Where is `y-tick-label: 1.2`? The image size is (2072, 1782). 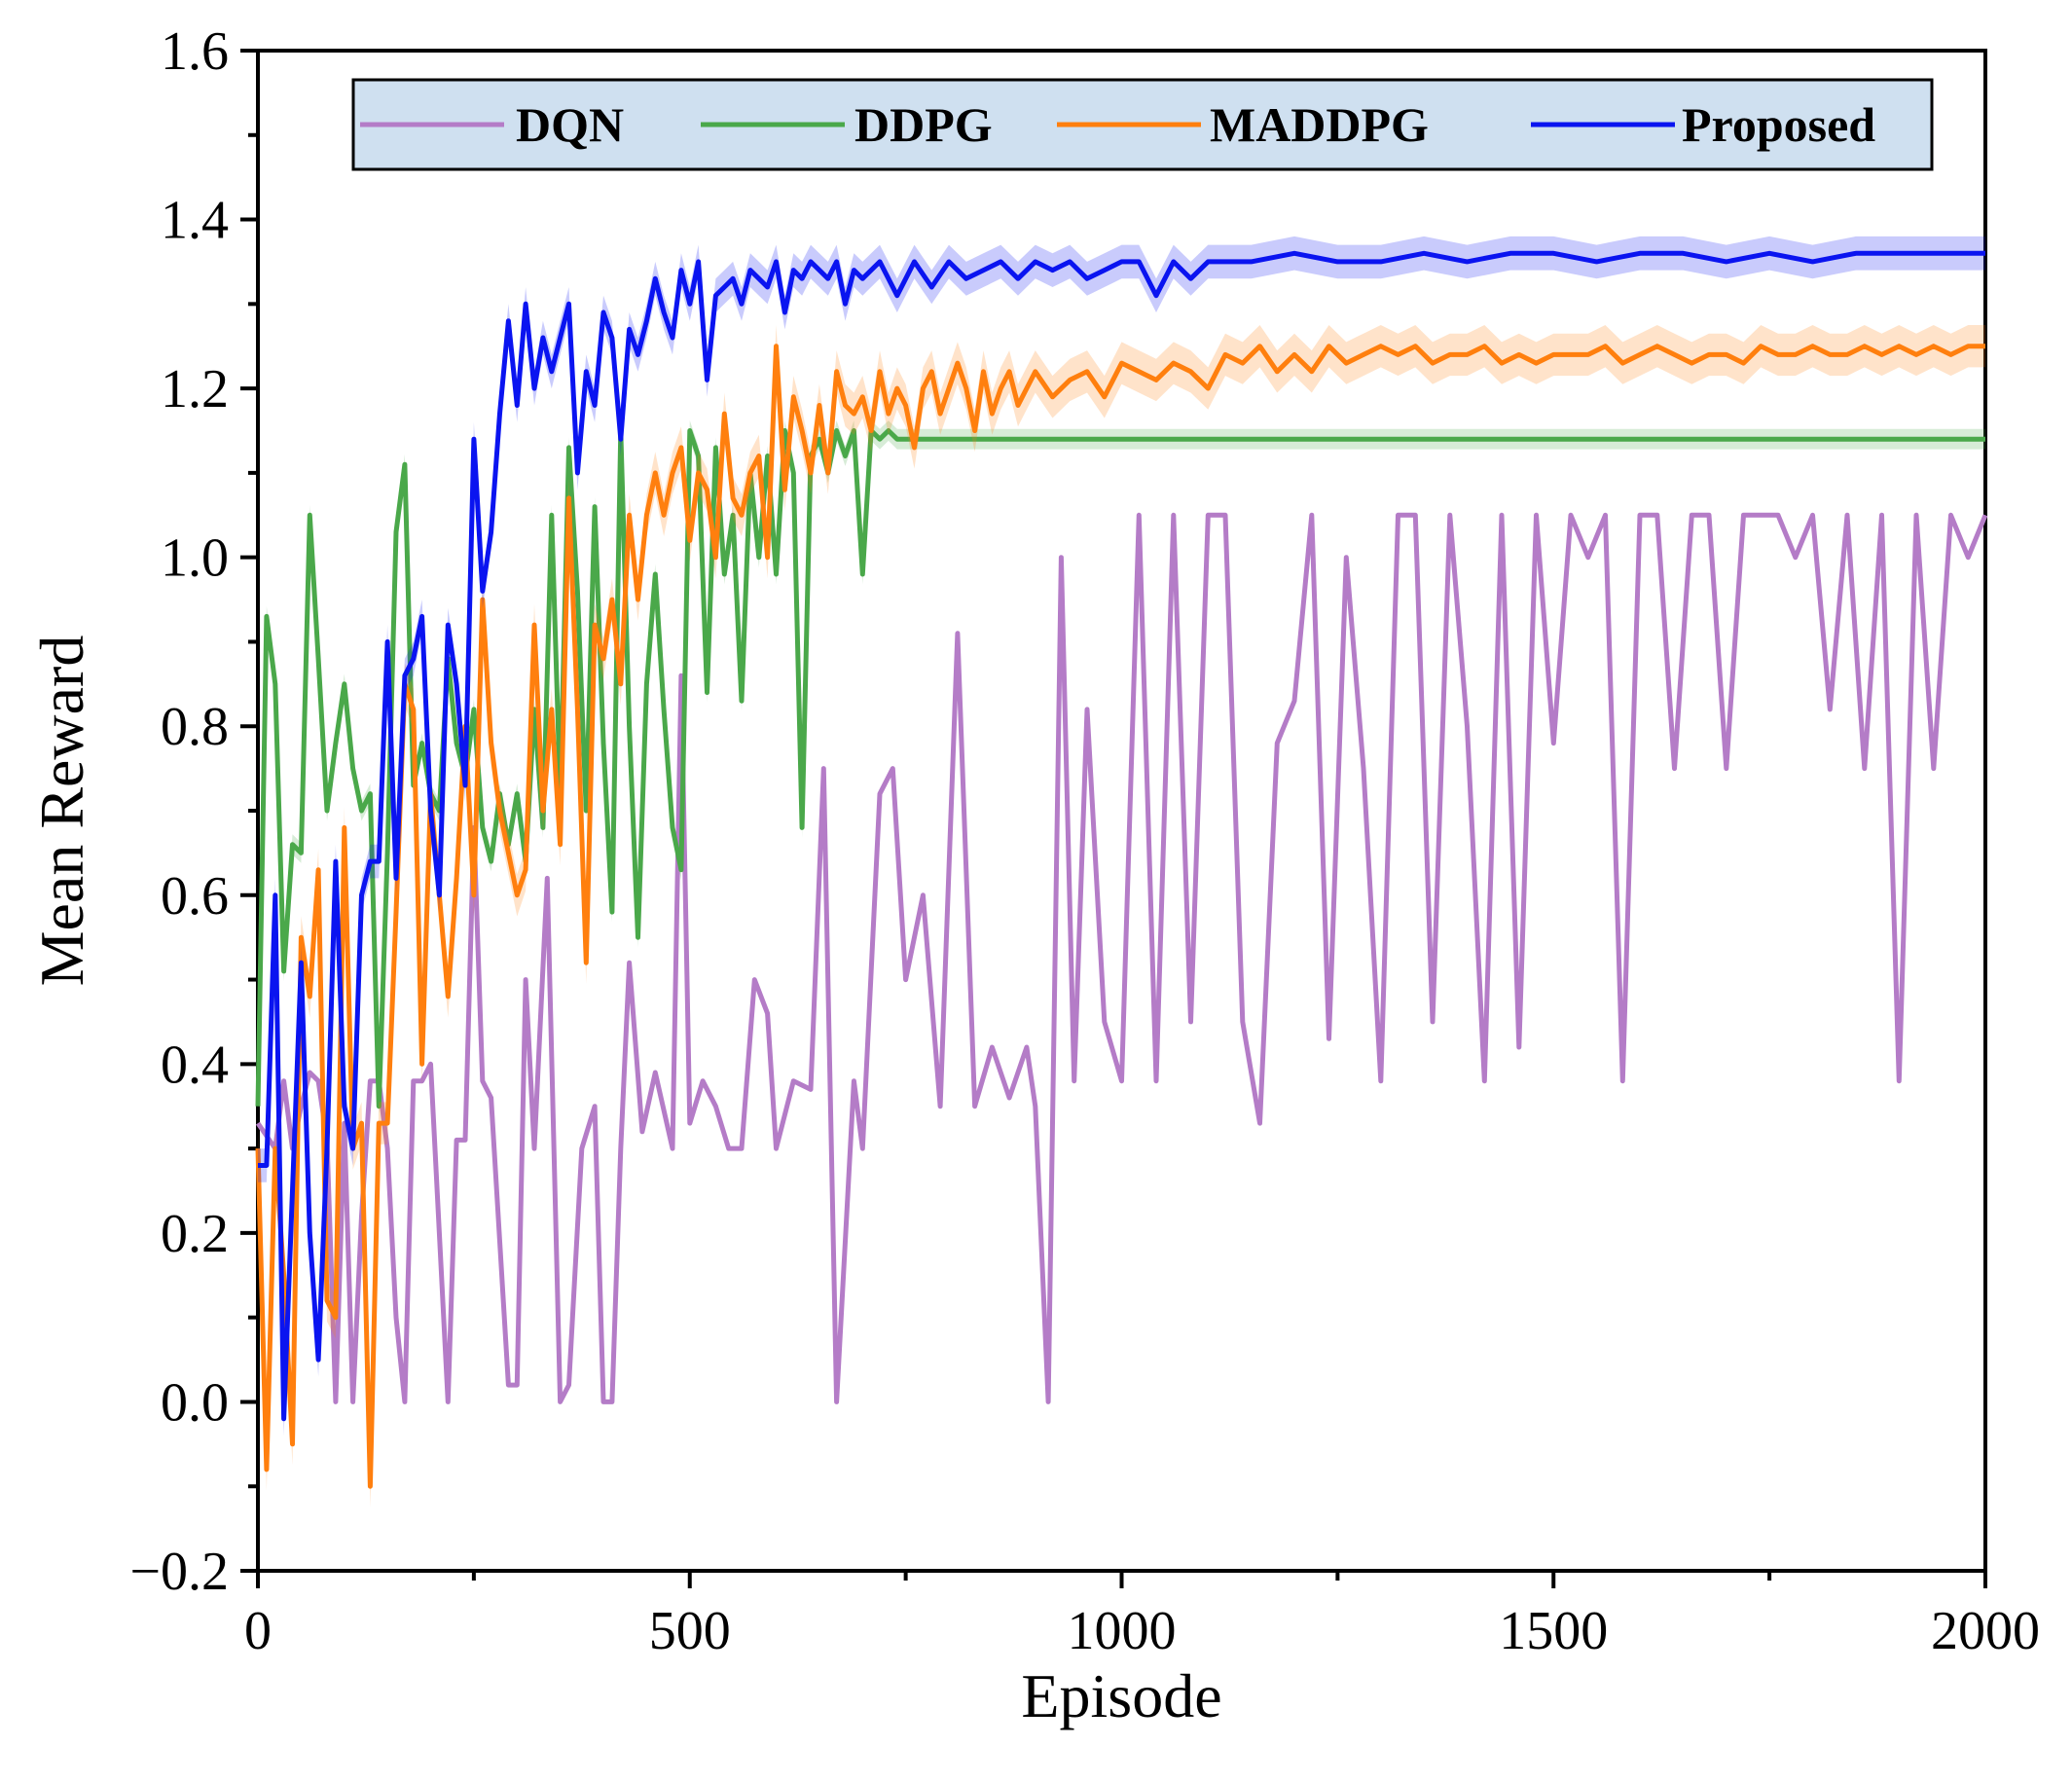
y-tick-label: 1.2 is located at coordinates (195, 389).